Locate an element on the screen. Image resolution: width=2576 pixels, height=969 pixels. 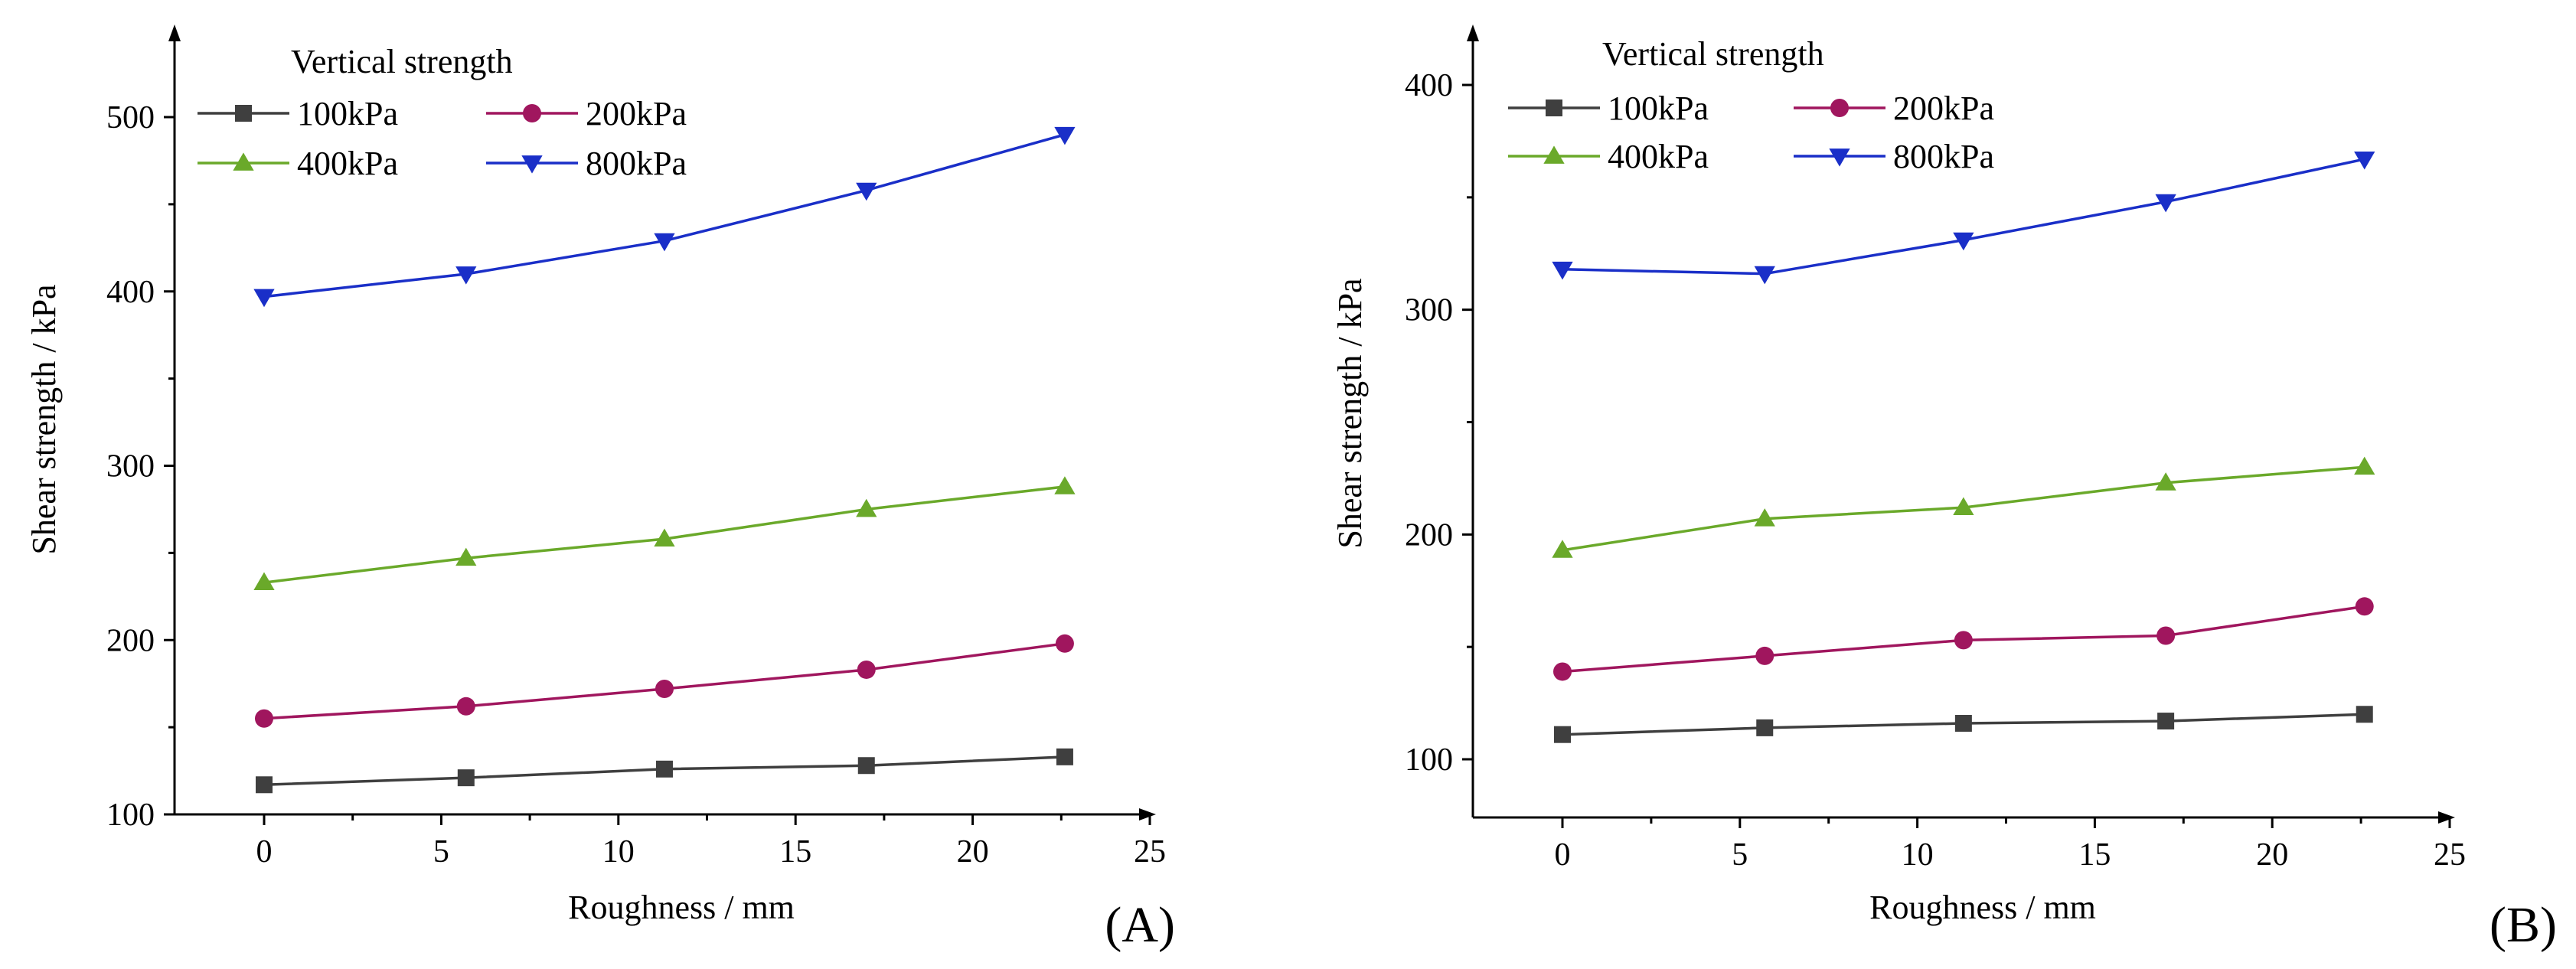
legend-item-100kPa: 100kPa is located at coordinates (298, 113).